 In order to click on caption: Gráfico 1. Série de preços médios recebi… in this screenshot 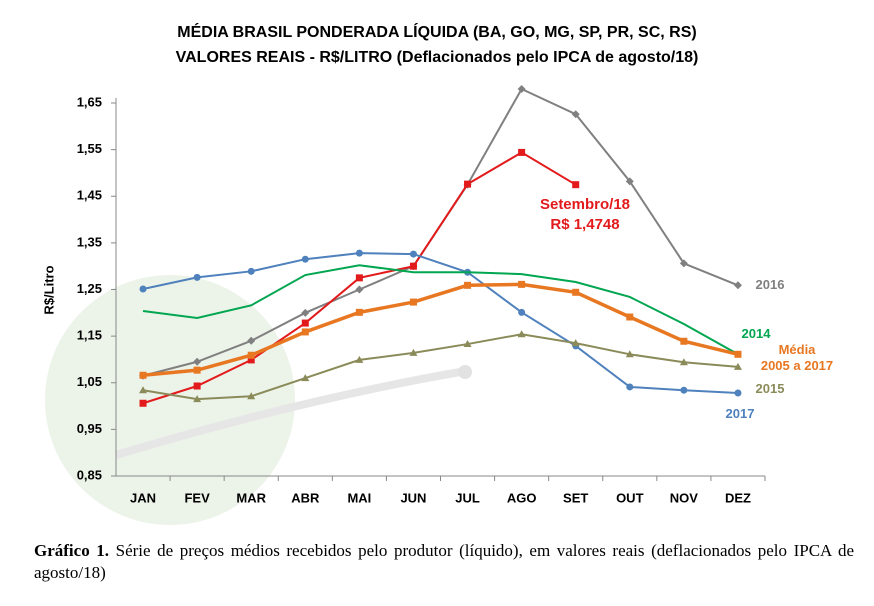, I will do `click(444, 562)`.